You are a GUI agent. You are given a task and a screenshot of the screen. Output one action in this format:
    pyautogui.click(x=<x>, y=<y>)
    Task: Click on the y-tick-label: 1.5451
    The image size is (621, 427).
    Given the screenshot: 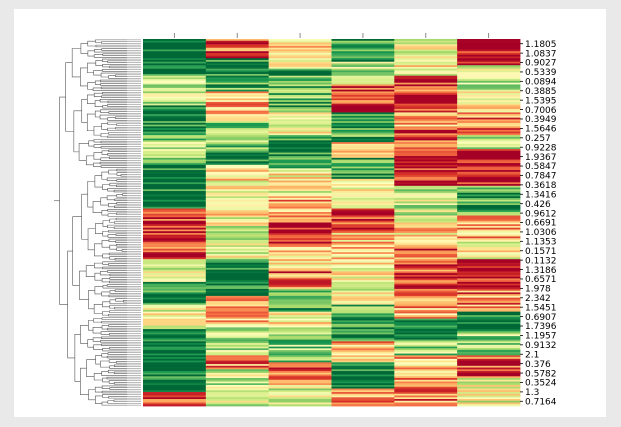 What is the action you would take?
    pyautogui.click(x=541, y=308)
    